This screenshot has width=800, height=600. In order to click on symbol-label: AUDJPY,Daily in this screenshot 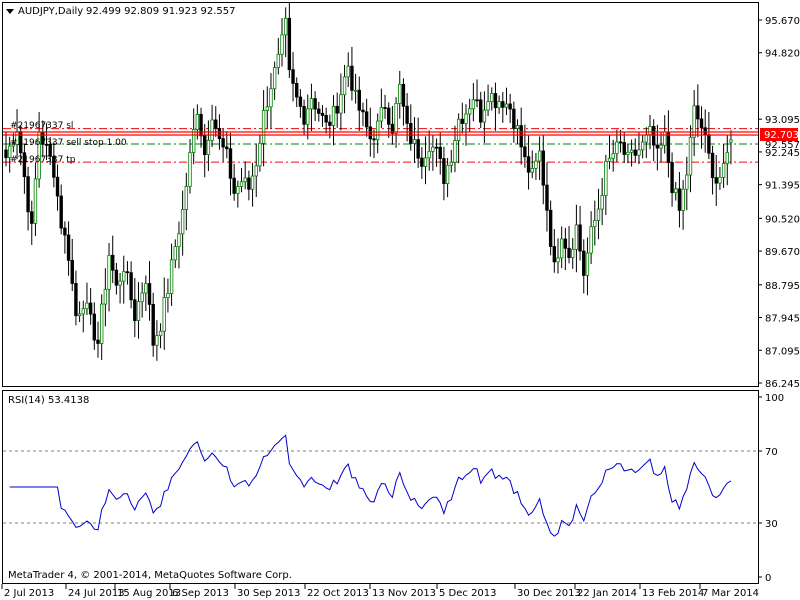, I will do `click(50, 11)`.